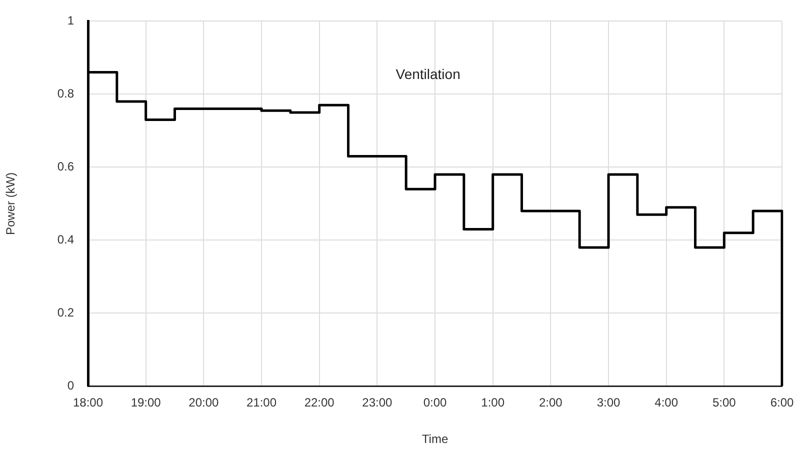 The image size is (811, 457). Describe the element at coordinates (261, 403) in the screenshot. I see `x-tick-label: 21:00` at that location.